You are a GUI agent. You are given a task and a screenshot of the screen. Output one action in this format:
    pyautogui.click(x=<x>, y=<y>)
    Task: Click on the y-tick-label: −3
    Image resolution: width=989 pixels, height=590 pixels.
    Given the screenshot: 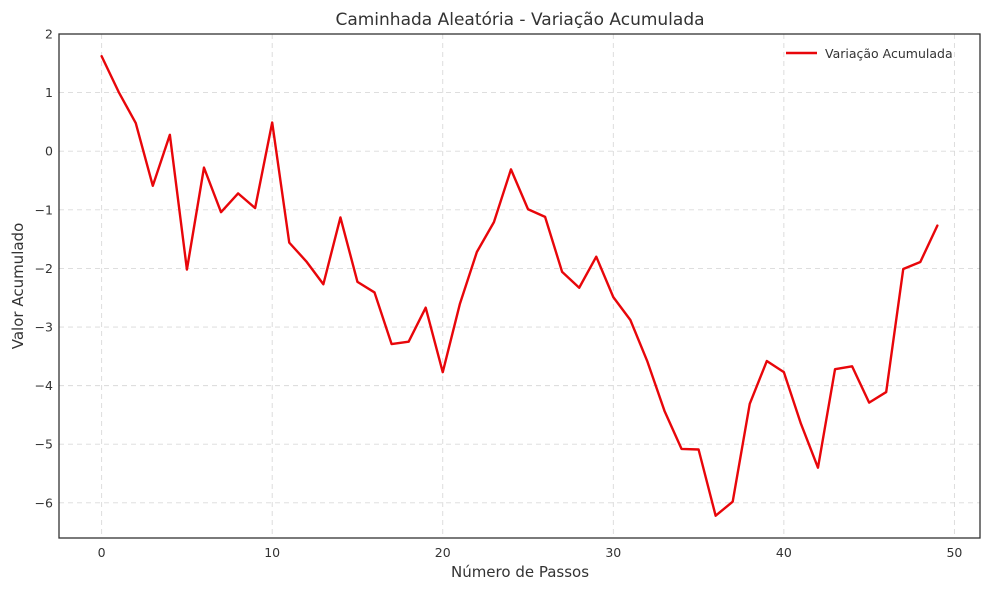 What is the action you would take?
    pyautogui.click(x=44, y=327)
    